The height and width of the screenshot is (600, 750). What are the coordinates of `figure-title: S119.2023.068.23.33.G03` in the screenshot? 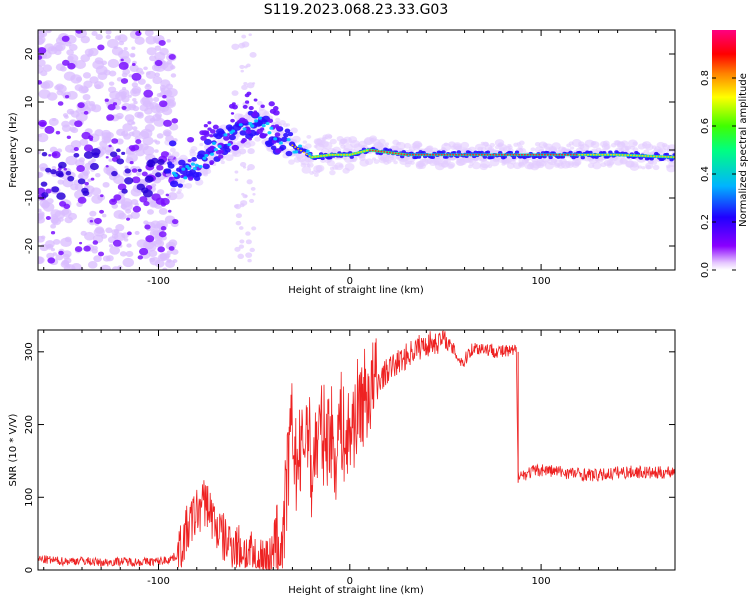 It's located at (356, 10).